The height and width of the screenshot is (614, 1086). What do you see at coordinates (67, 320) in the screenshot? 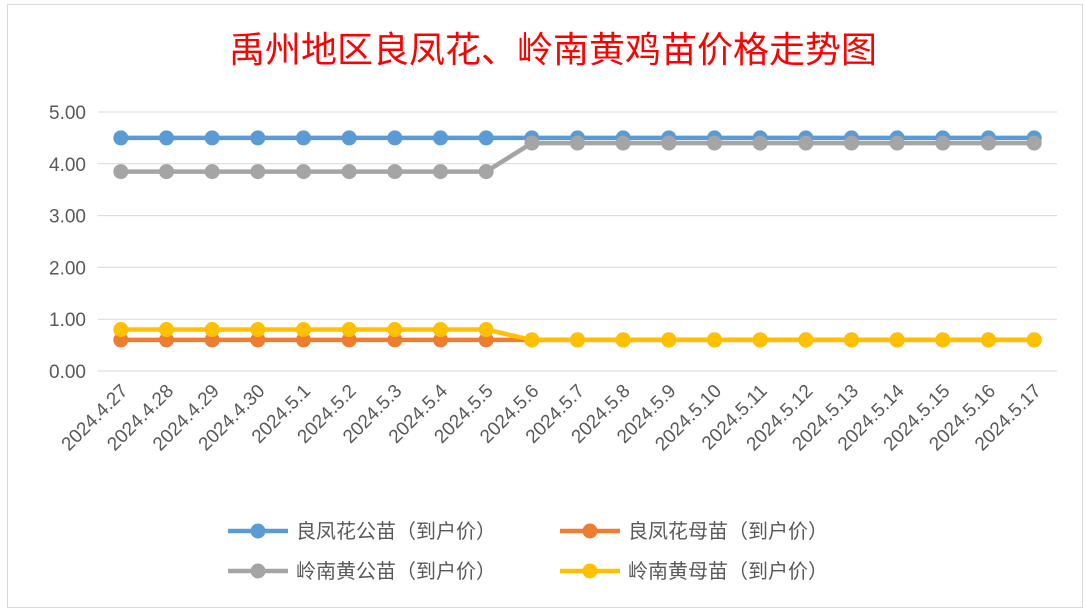
I see `y-tick-label: 1.00` at bounding box center [67, 320].